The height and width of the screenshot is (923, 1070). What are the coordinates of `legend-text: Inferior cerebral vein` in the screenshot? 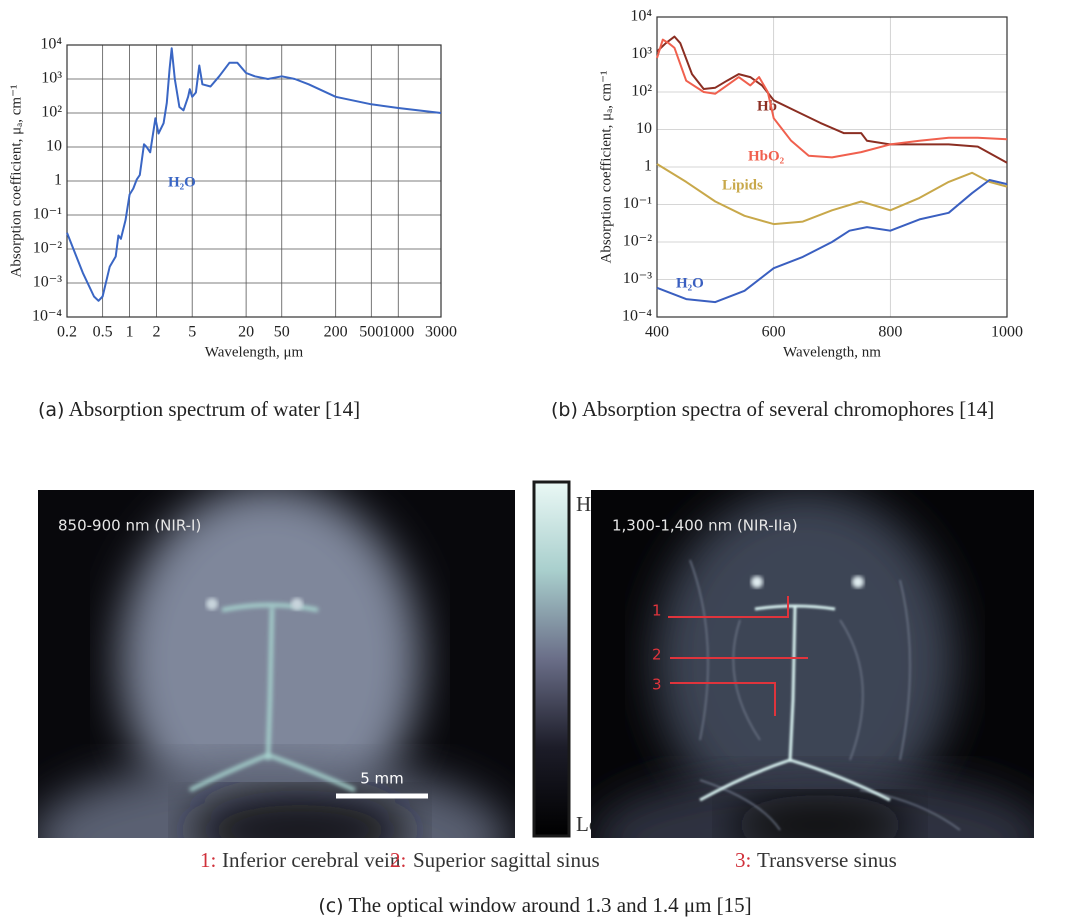 It's located at (311, 860).